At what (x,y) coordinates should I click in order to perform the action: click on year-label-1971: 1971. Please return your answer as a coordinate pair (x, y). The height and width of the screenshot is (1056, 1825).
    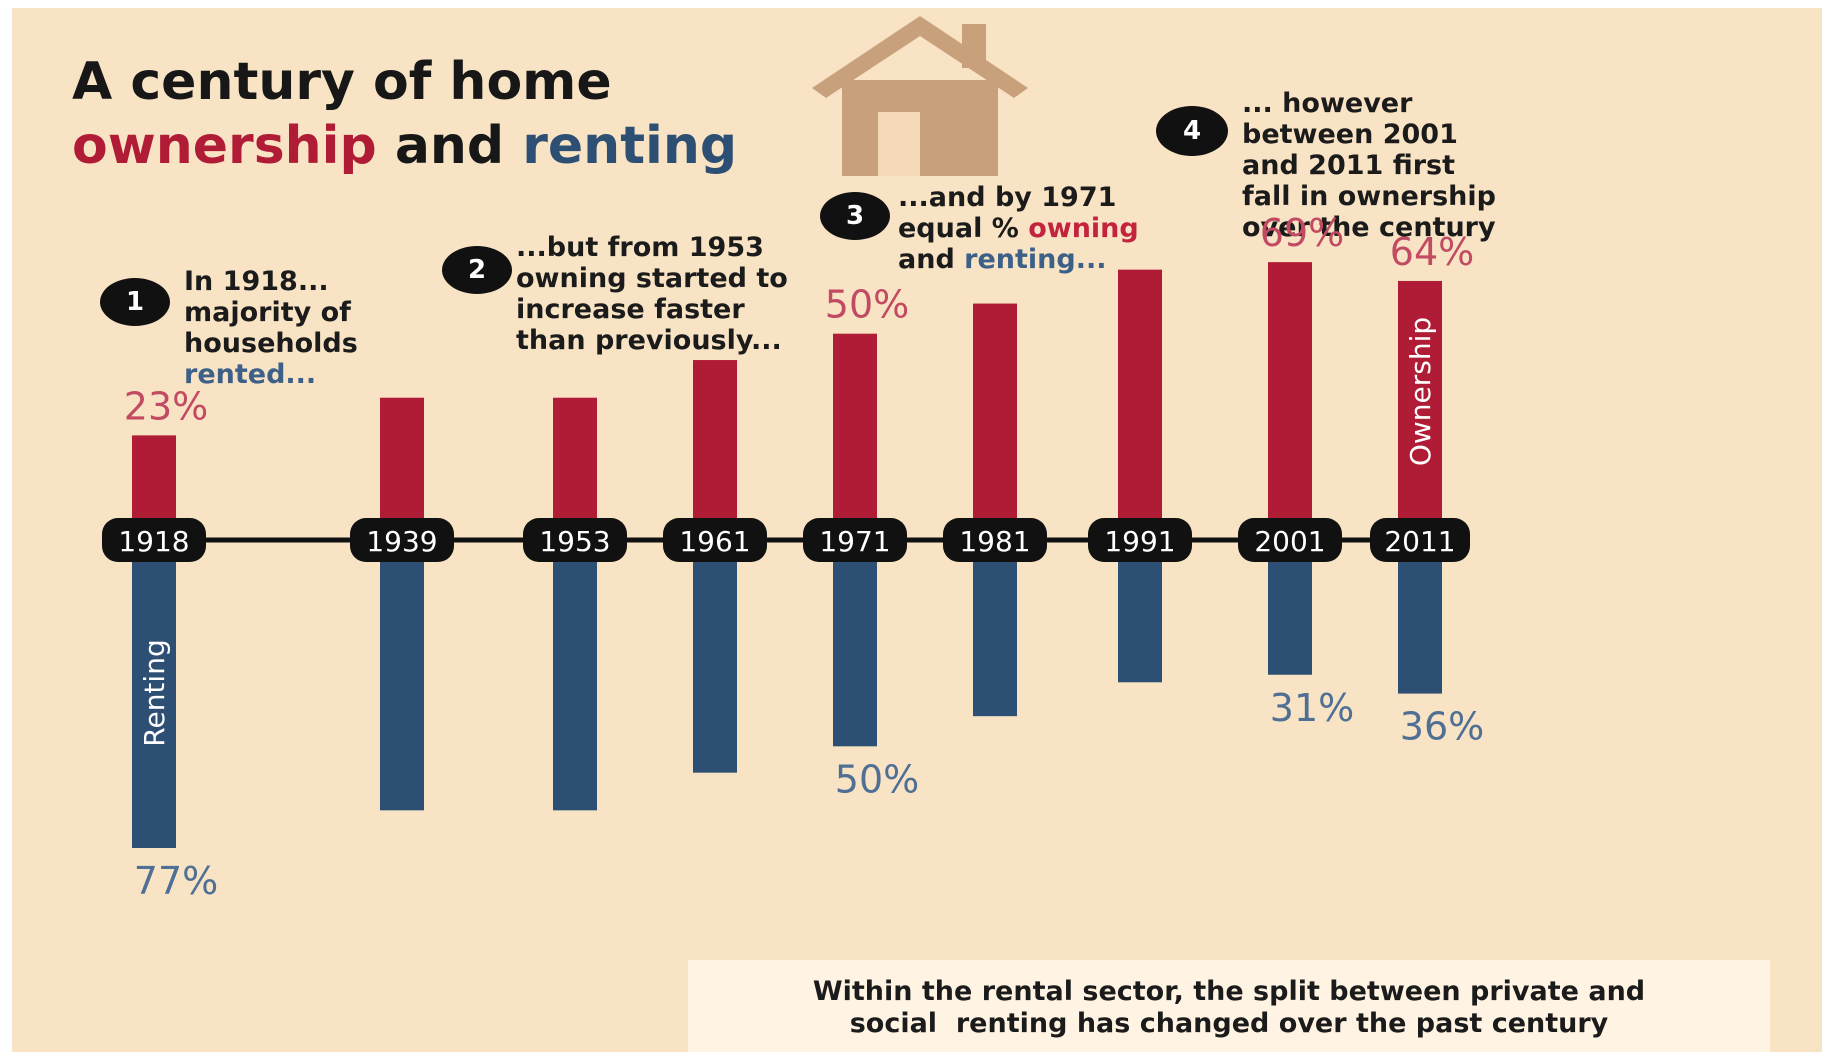
    Looking at the image, I should click on (854, 541).